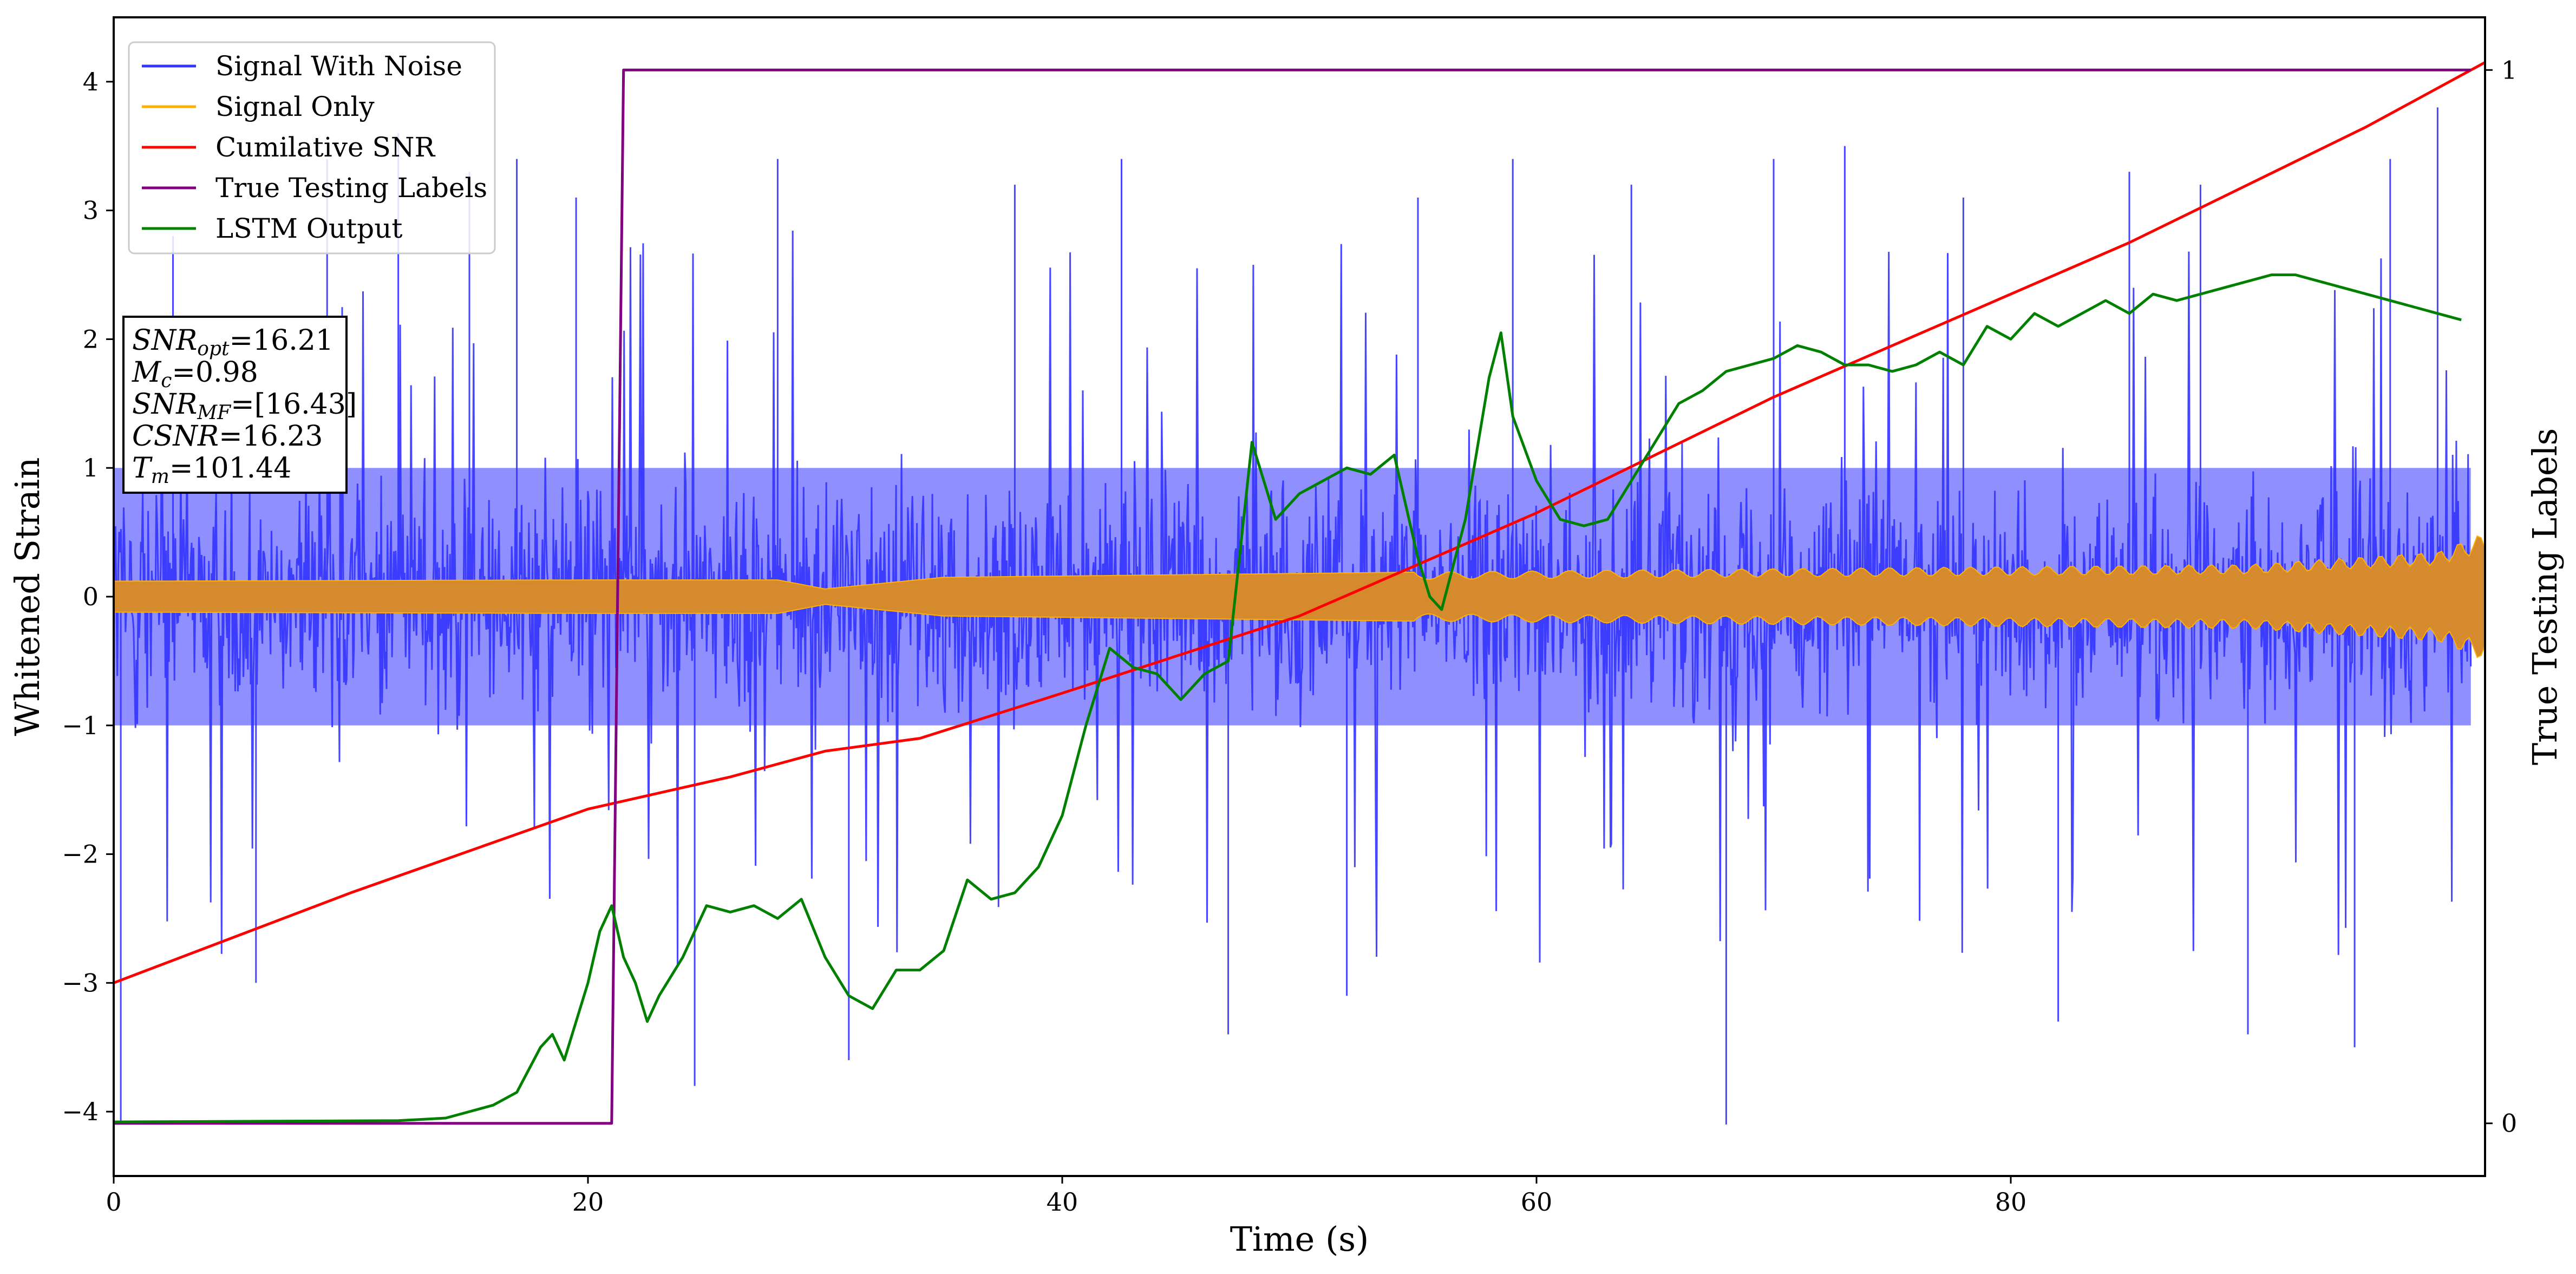 This screenshot has width=2576, height=1274. I want to click on y-axis-label: Whitened Strain, so click(28, 597).